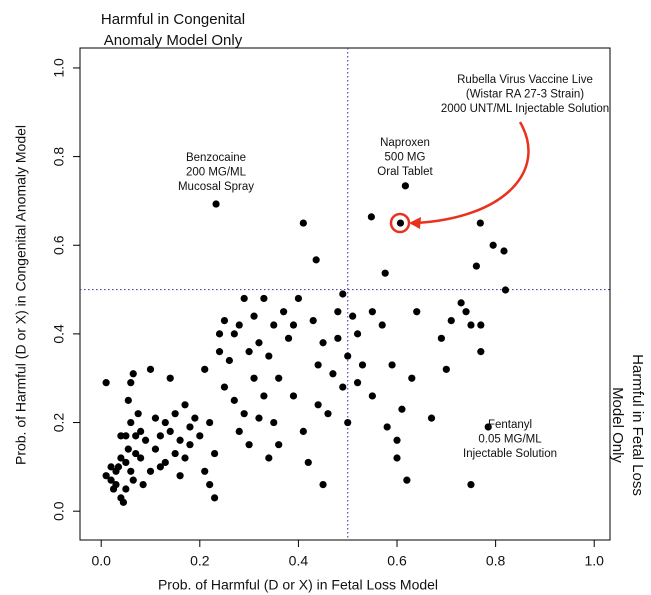 The height and width of the screenshot is (595, 651). Describe the element at coordinates (510, 454) in the screenshot. I see `annotation: Injectable Solution` at that location.